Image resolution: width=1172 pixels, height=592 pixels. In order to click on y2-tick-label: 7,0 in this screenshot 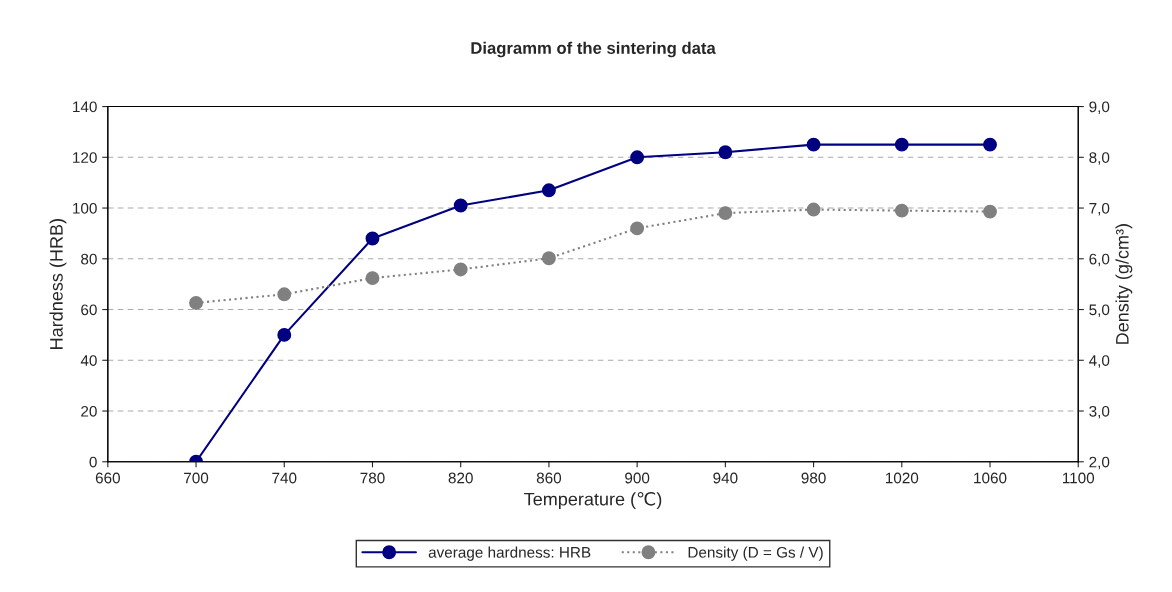, I will do `click(1099, 209)`.